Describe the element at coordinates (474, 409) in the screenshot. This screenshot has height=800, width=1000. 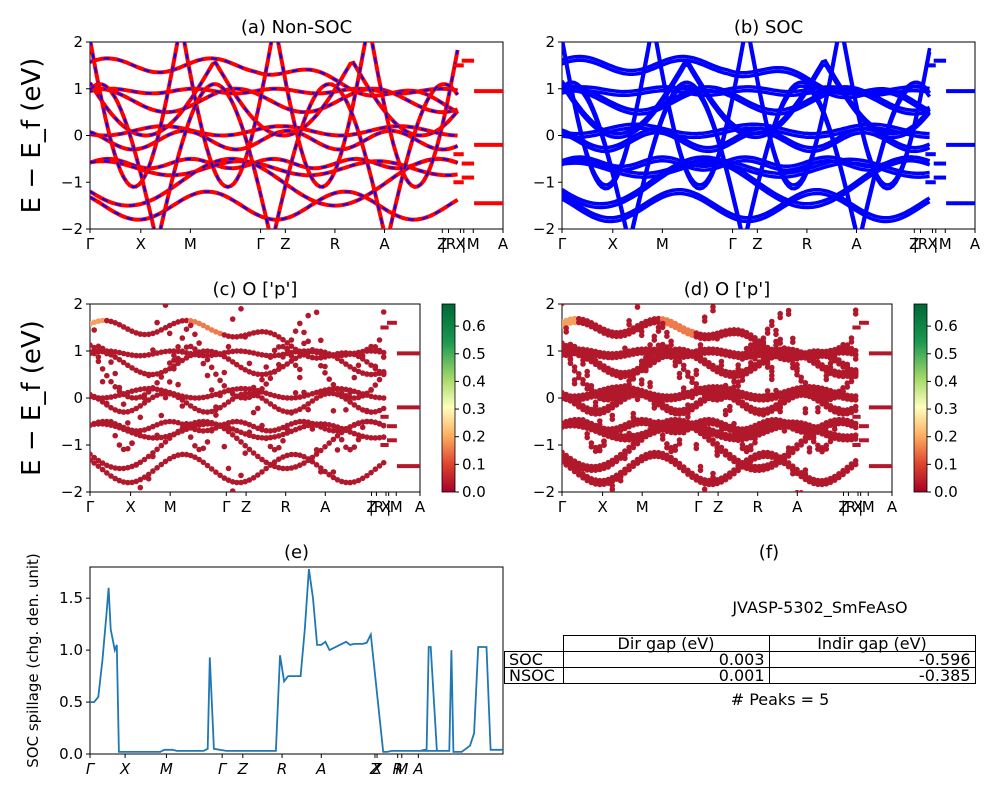
I see `panel-c-colorbar-tick-label: 0.3` at that location.